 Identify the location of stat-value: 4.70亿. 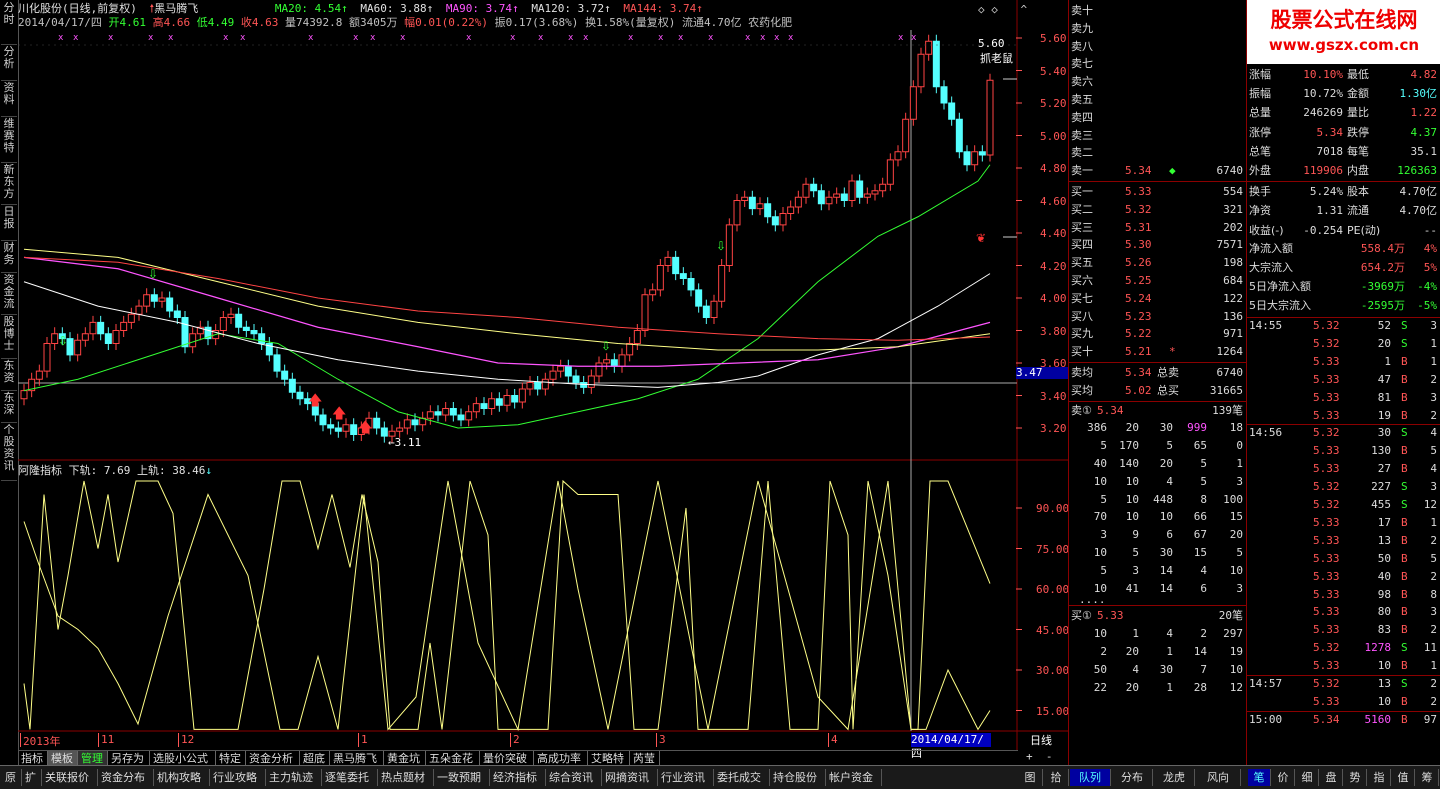
(1418, 192).